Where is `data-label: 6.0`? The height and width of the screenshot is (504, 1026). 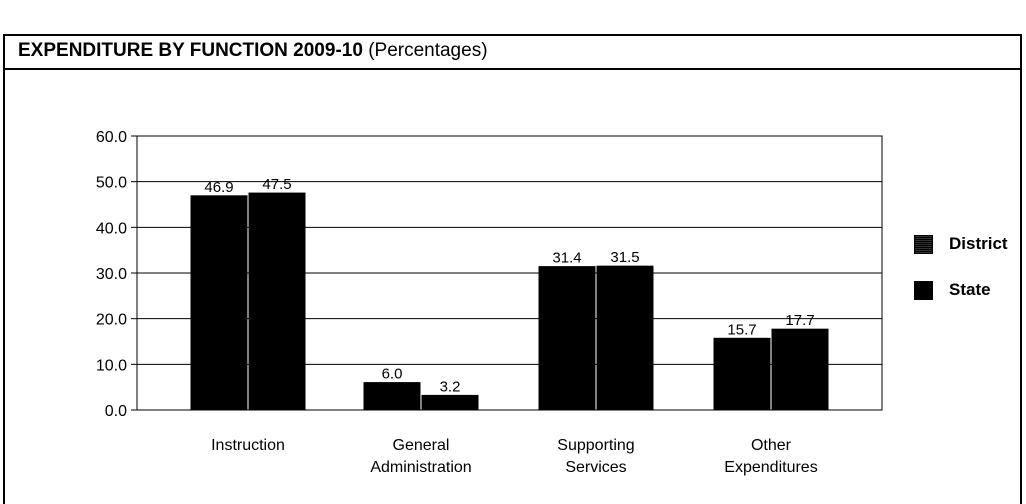
data-label: 6.0 is located at coordinates (392, 374).